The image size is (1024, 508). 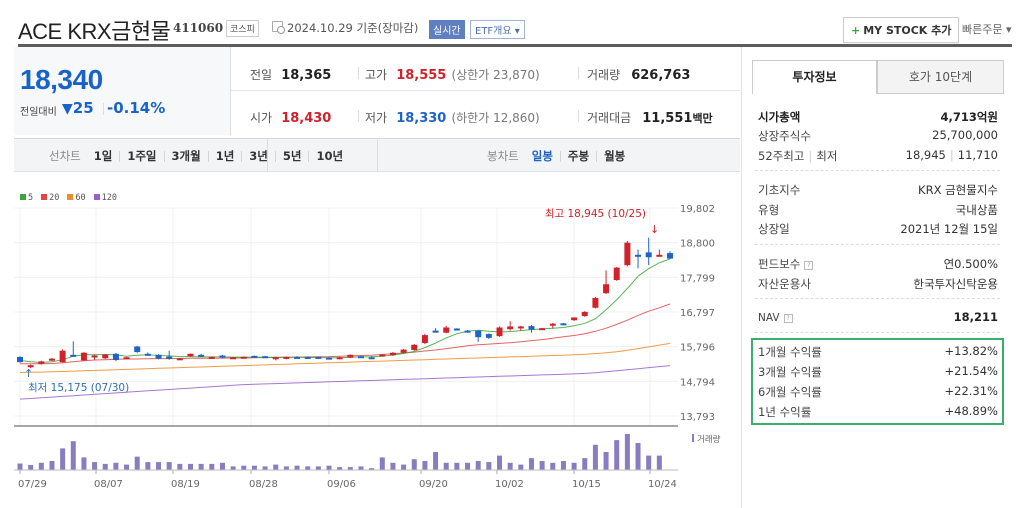 What do you see at coordinates (878, 155) in the screenshot?
I see `week52-row: 52주최고 | 최저 18,945 | 11,710` at bounding box center [878, 155].